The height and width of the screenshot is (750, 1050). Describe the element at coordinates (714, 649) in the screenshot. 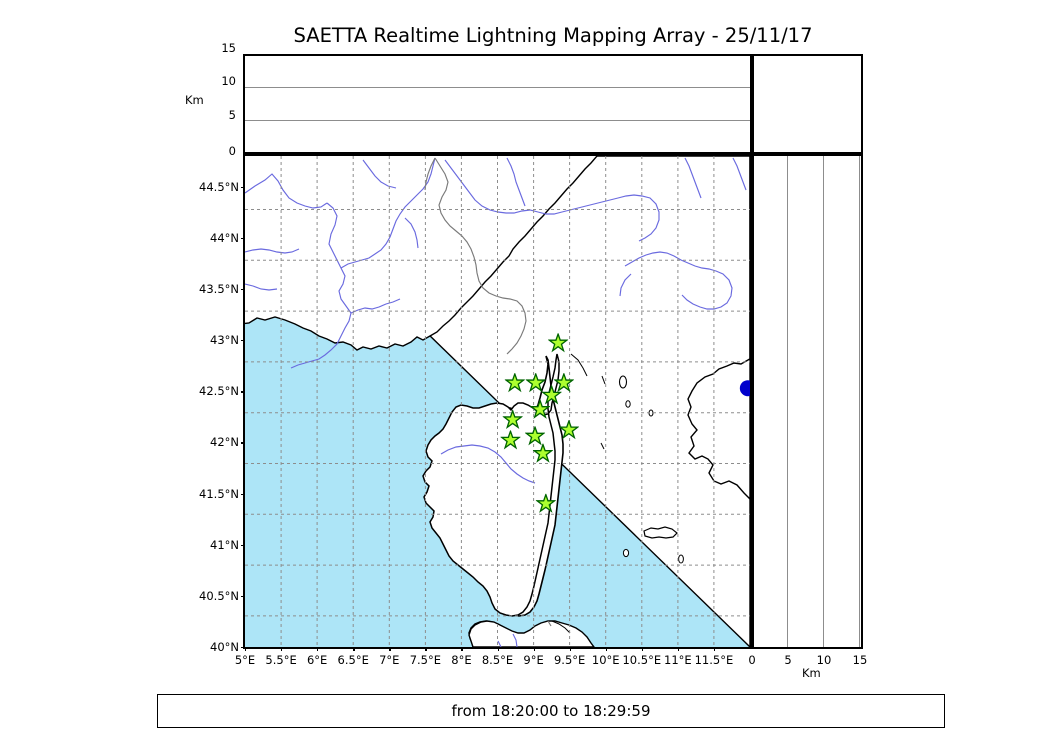

I see `tickmark-lon-11.5` at that location.